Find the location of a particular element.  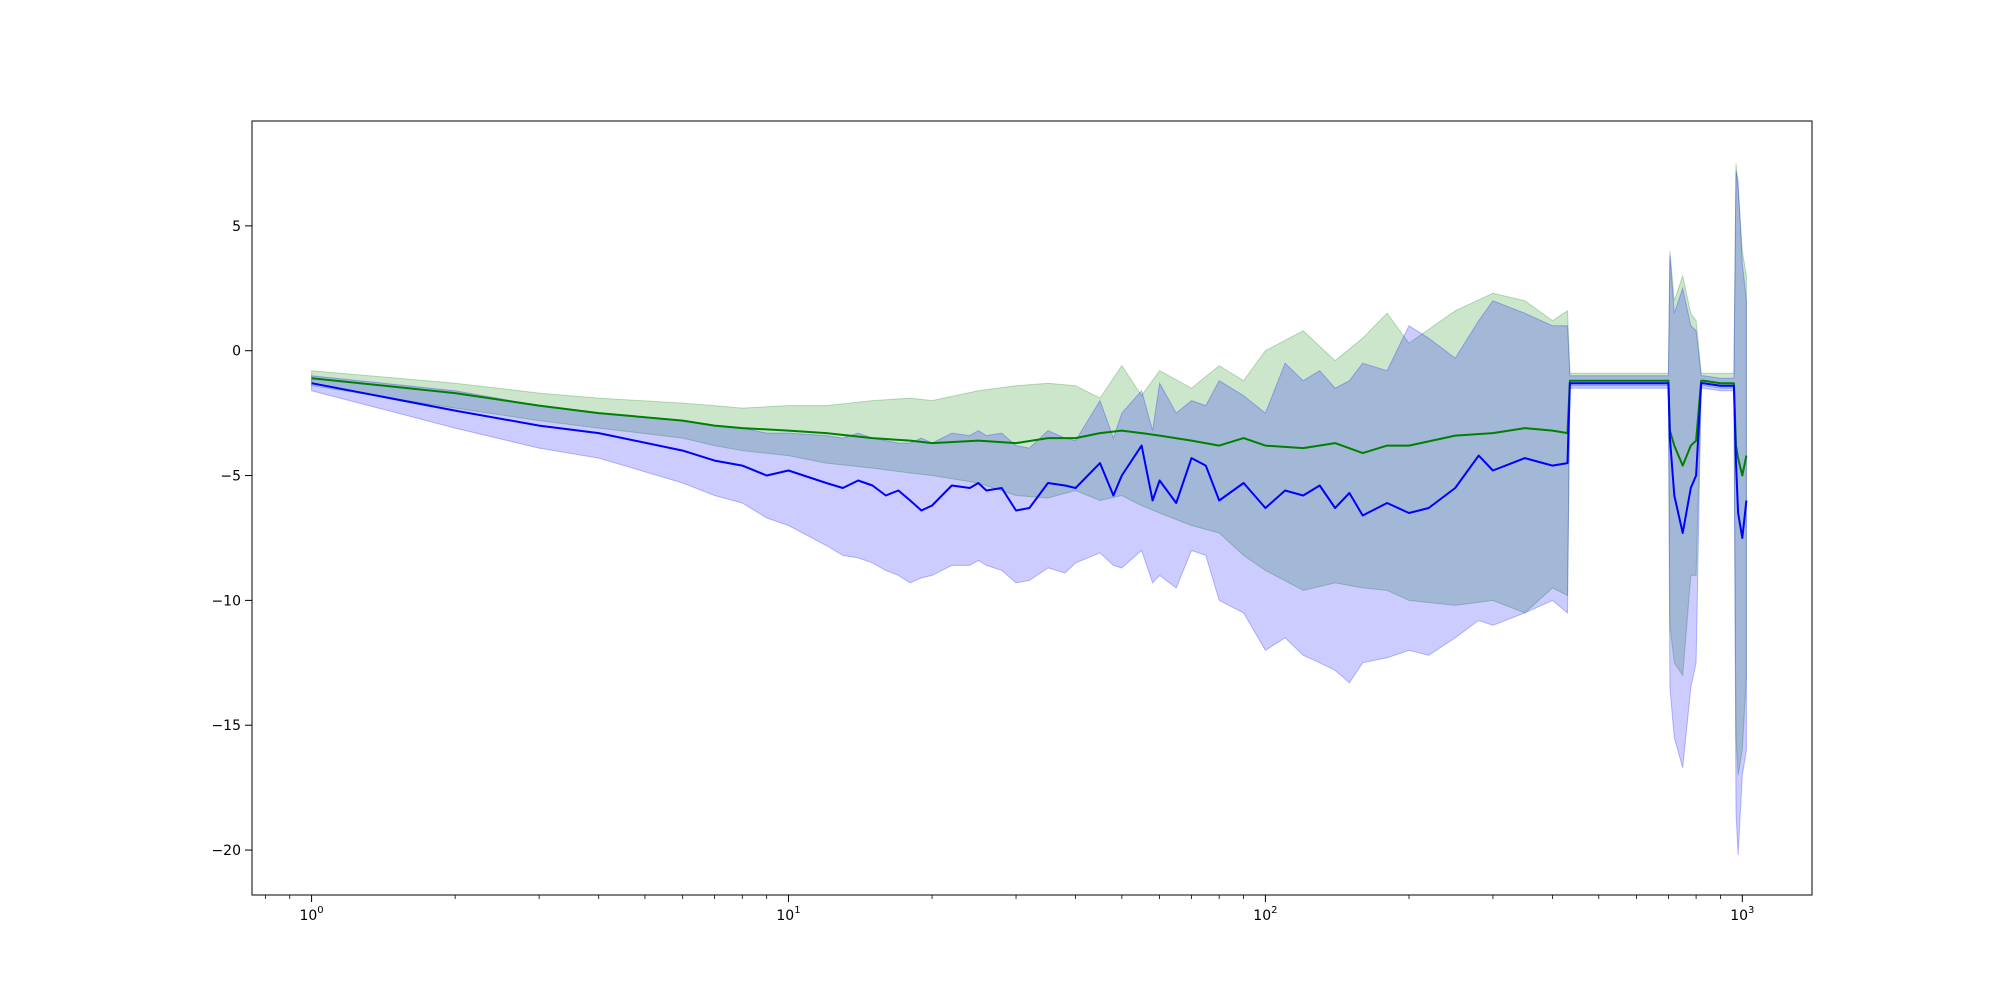

series-1-line is located at coordinates (1029, 460).